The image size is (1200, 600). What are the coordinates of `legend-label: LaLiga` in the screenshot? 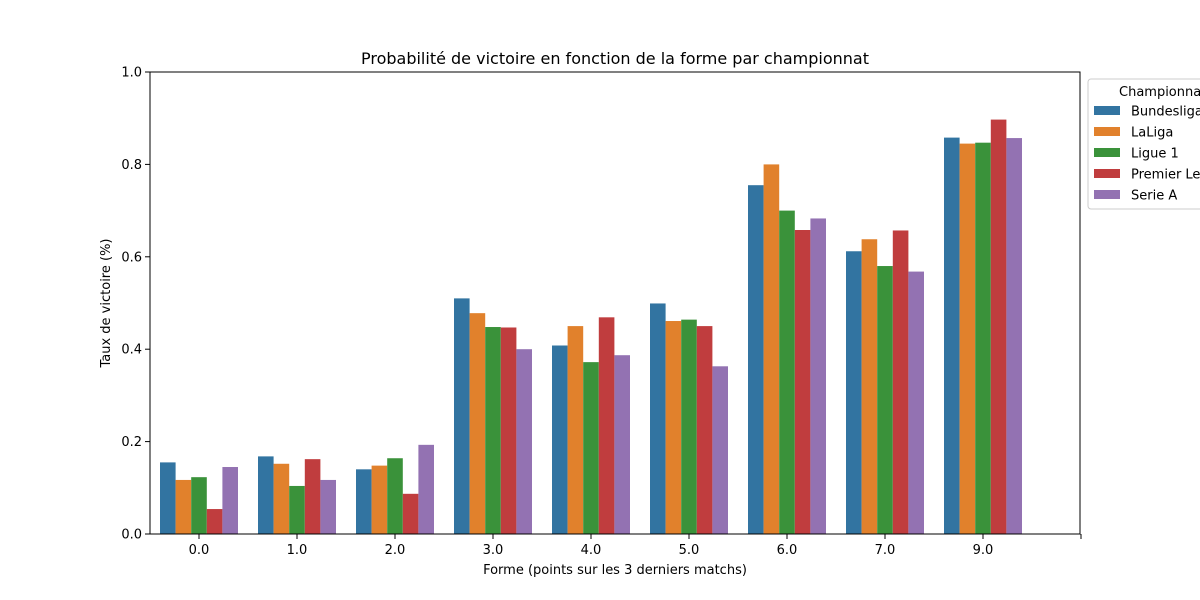 It's located at (1152, 133).